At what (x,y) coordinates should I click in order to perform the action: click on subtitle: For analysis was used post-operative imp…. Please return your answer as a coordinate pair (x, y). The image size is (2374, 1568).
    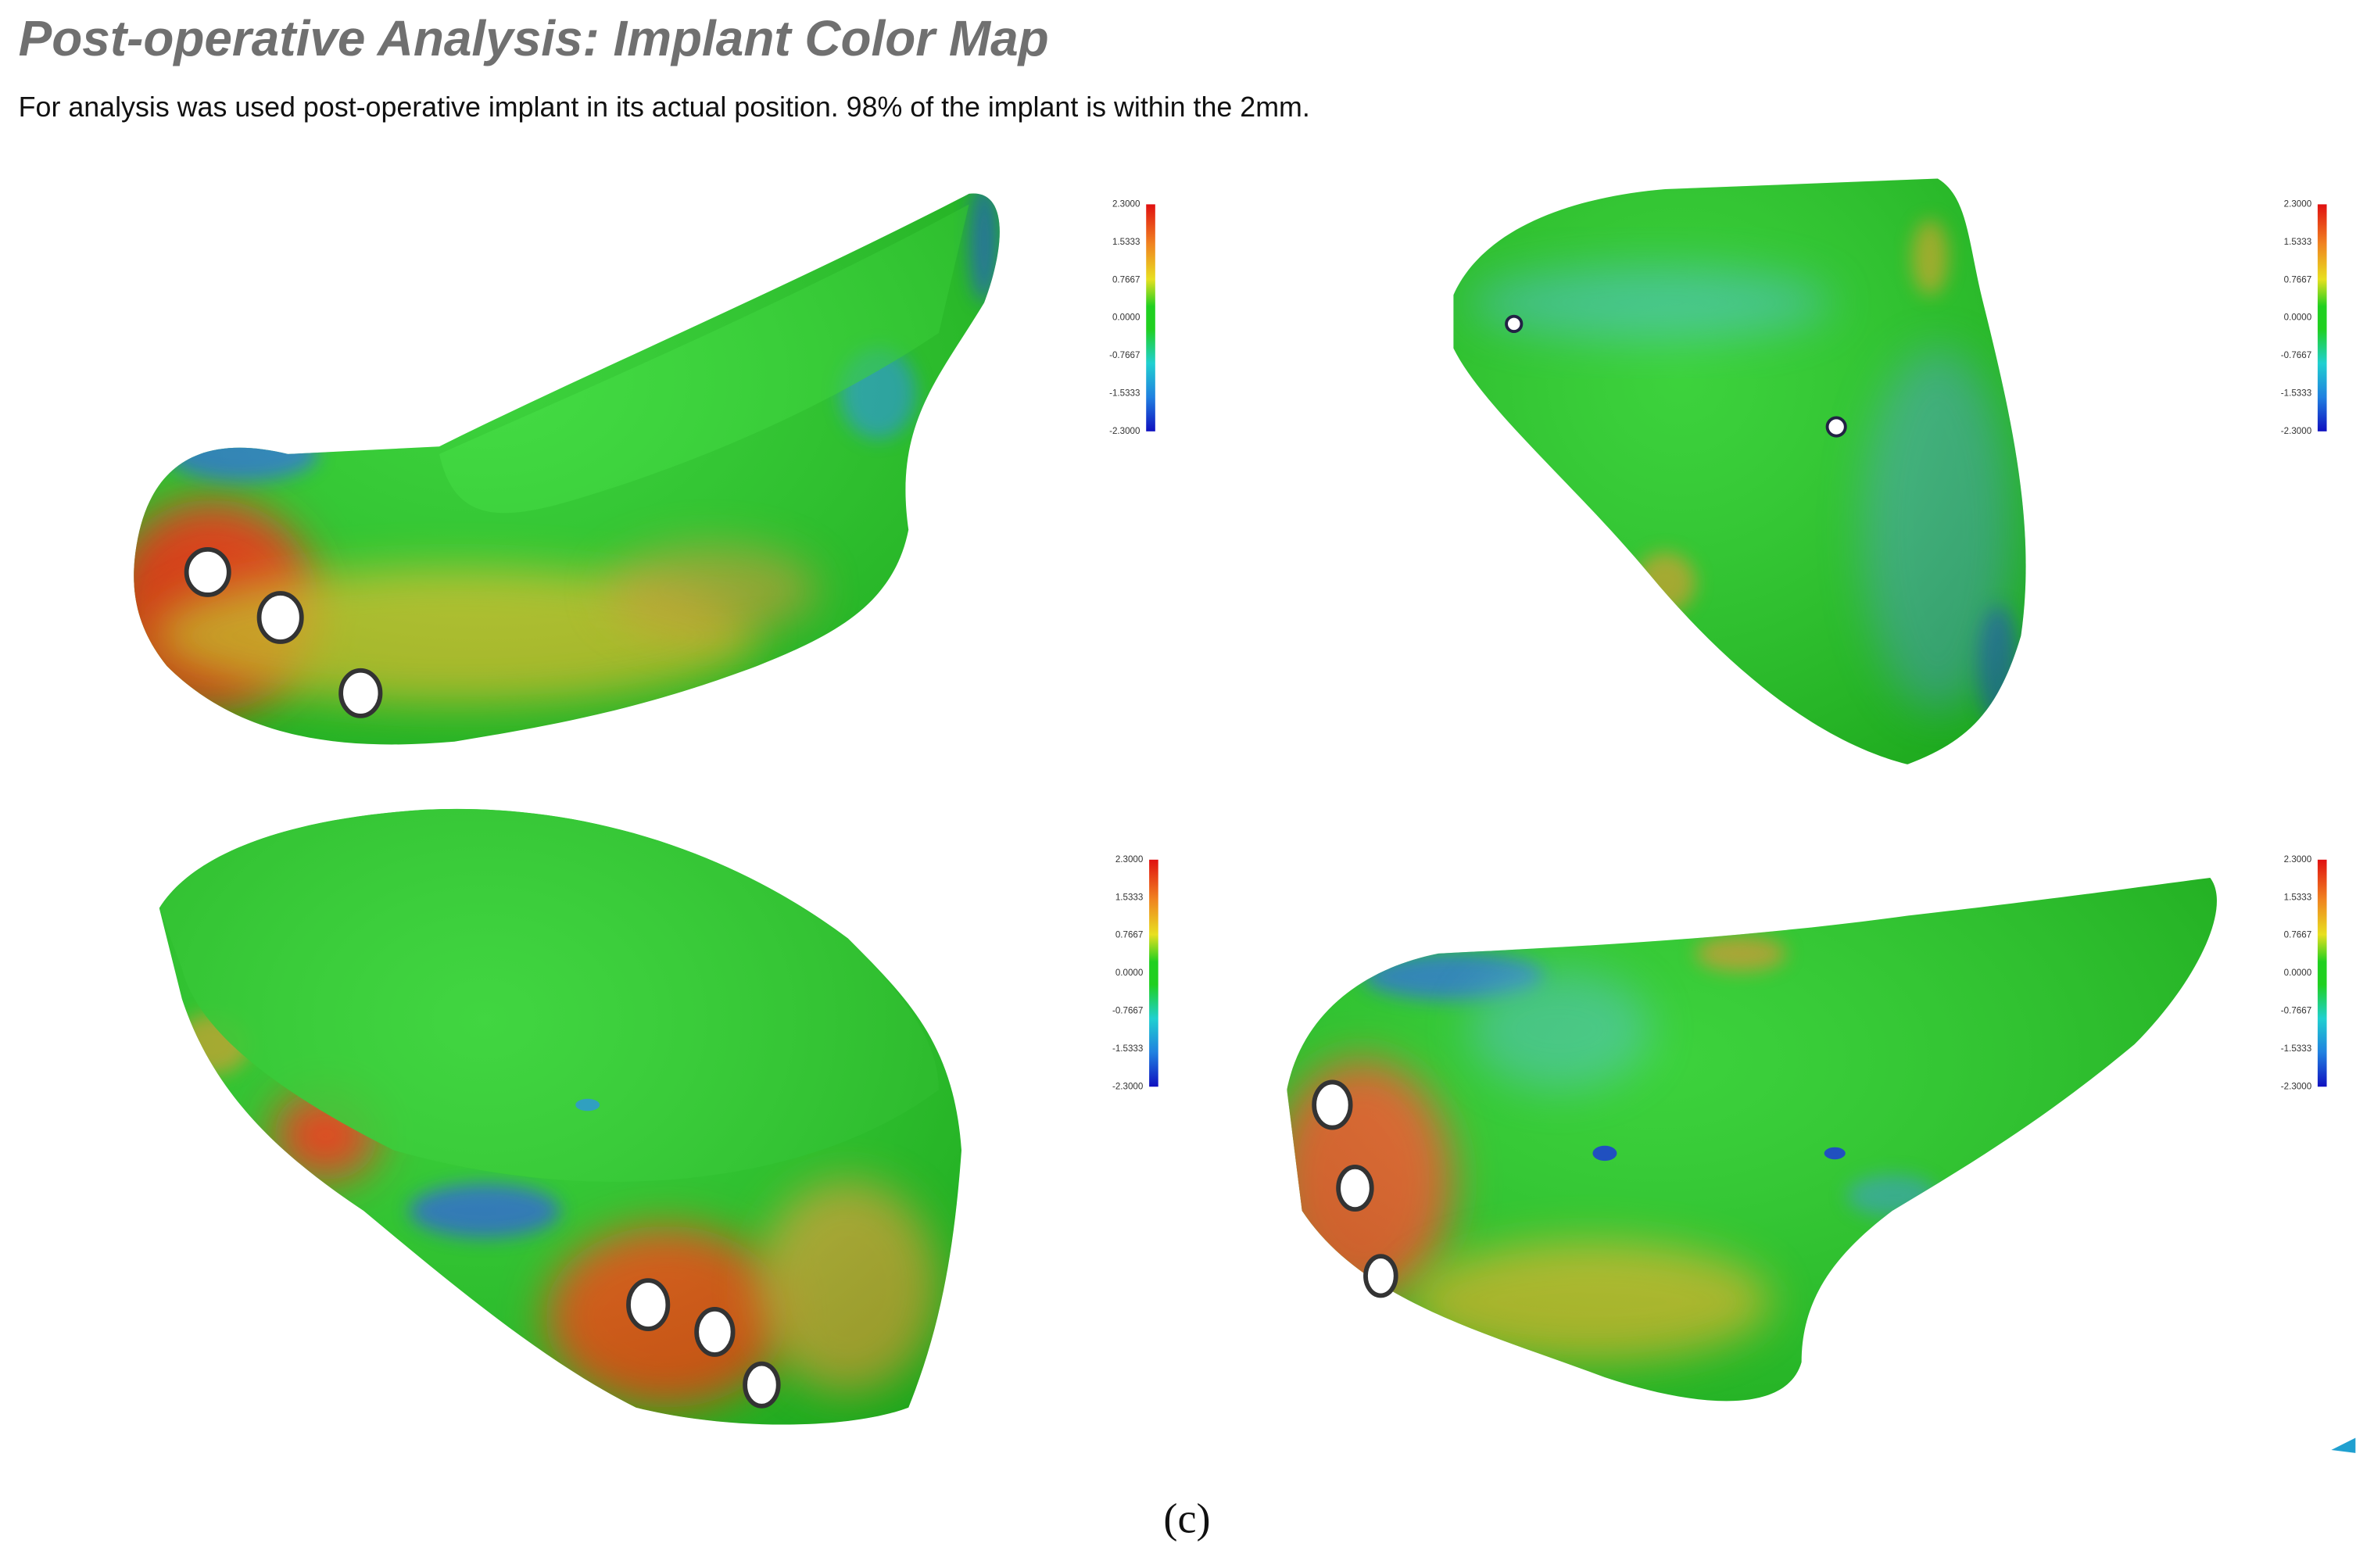
    Looking at the image, I should click on (664, 107).